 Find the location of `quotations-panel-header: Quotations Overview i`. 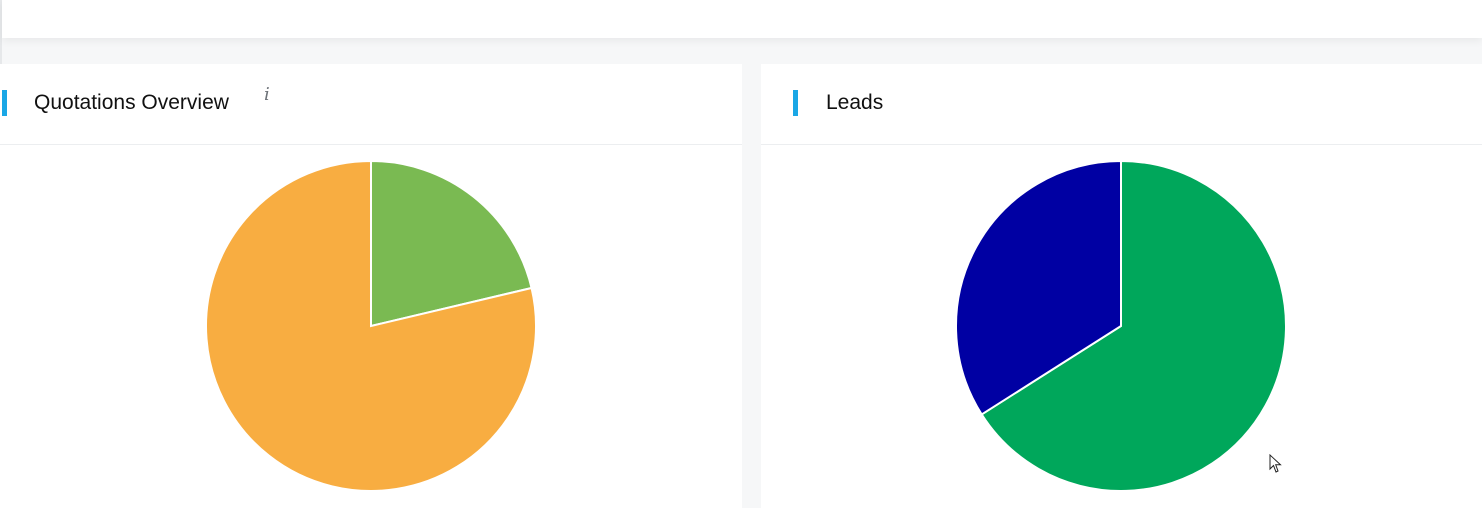

quotations-panel-header: Quotations Overview i is located at coordinates (371, 104).